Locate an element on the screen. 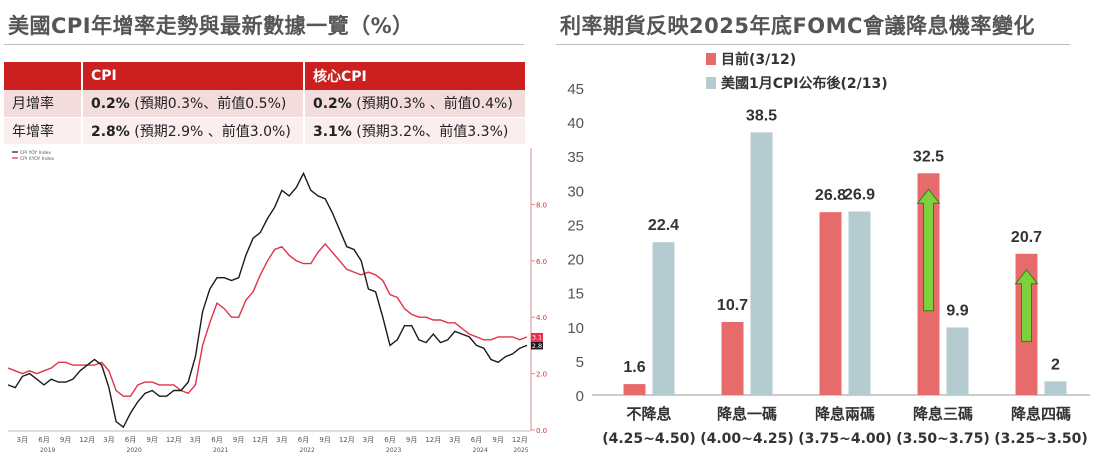 This screenshot has width=1095, height=460. category-label: 不降息 is located at coordinates (648, 414).